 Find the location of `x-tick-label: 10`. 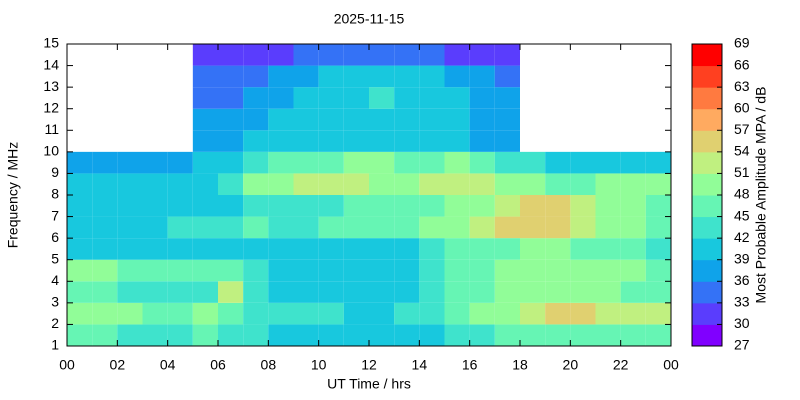

x-tick-label: 10 is located at coordinates (319, 365).